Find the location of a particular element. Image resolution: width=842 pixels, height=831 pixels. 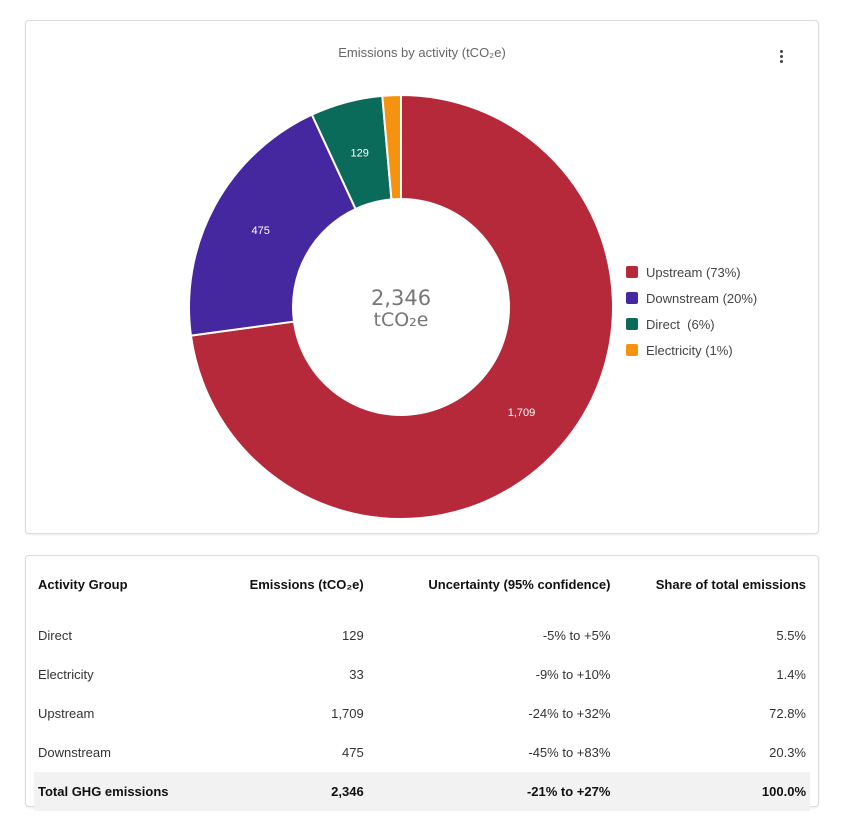

header-emissions: Emissions (tCO₂e) is located at coordinates (306, 584).